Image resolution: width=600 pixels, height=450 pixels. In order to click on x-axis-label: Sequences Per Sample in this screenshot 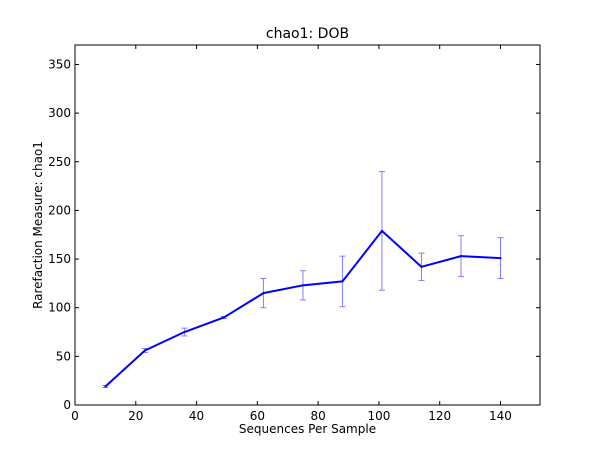, I will do `click(307, 429)`.